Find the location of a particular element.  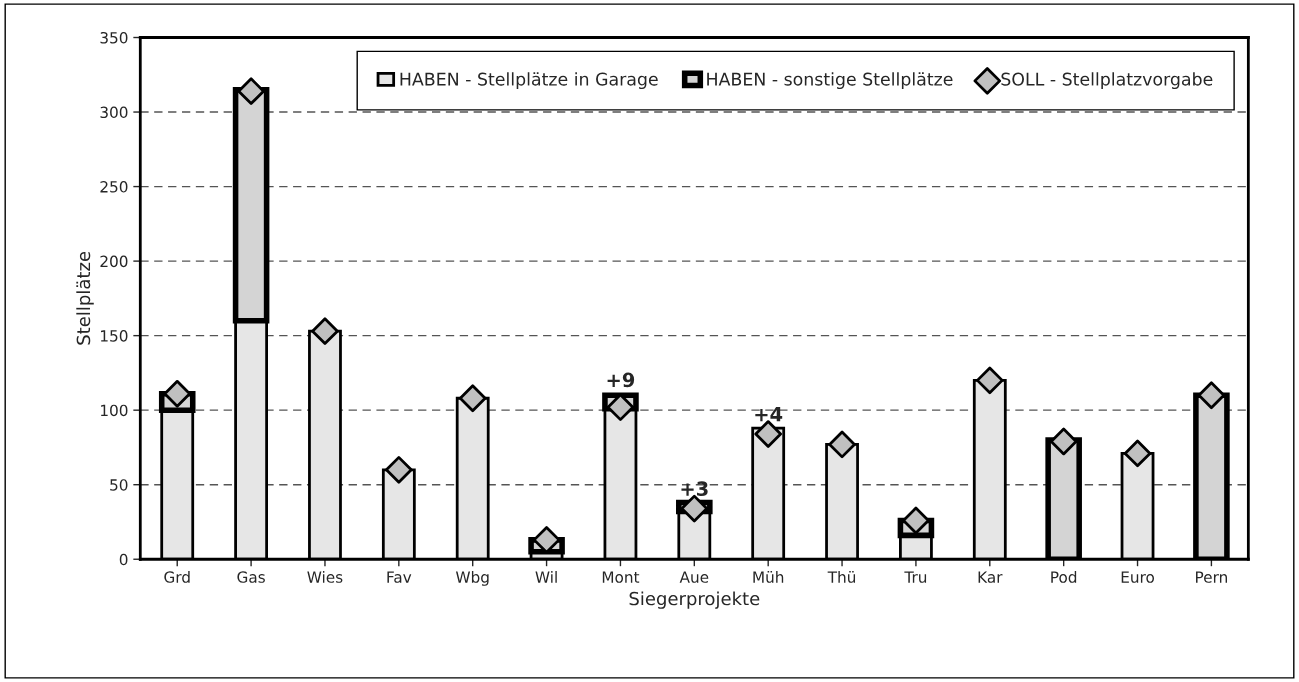

x-tick-label: Thü is located at coordinates (841, 577).